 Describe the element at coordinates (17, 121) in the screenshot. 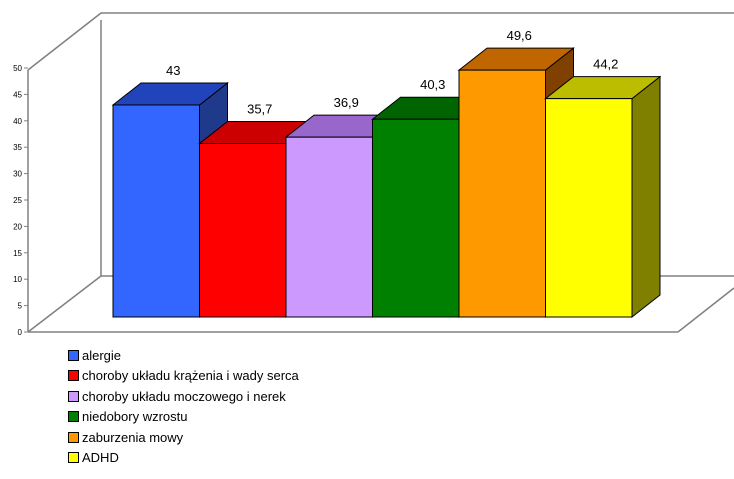

I see `y-tick-label: 40` at that location.